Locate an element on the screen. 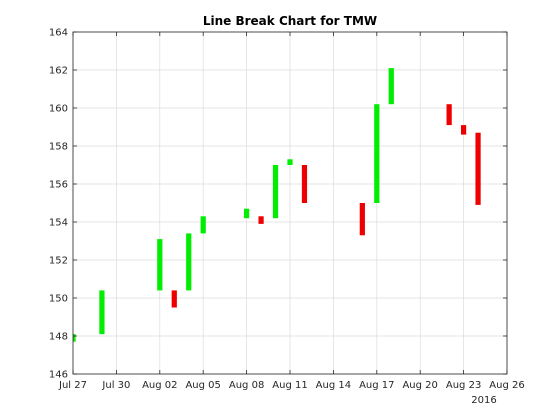 This screenshot has width=560, height=420. x-tick-label: Jul 27 is located at coordinates (72, 385).